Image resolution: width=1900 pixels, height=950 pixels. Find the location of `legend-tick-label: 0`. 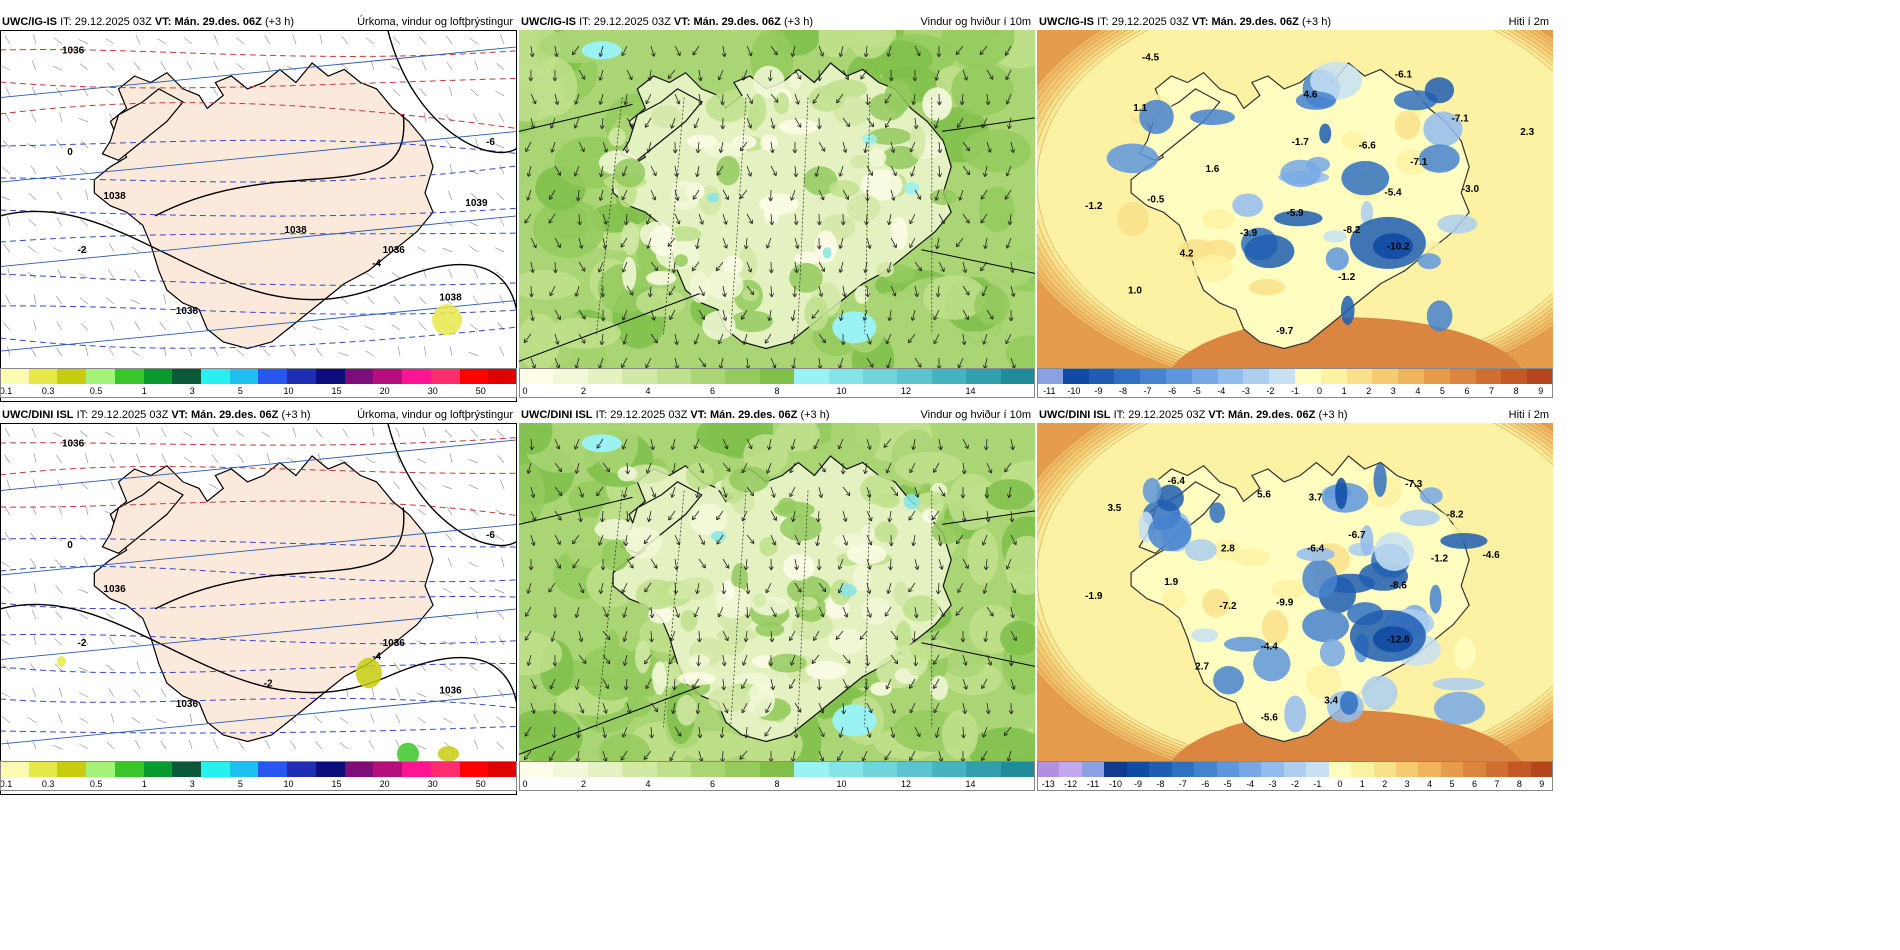

legend-tick-label: 0 is located at coordinates (525, 391).